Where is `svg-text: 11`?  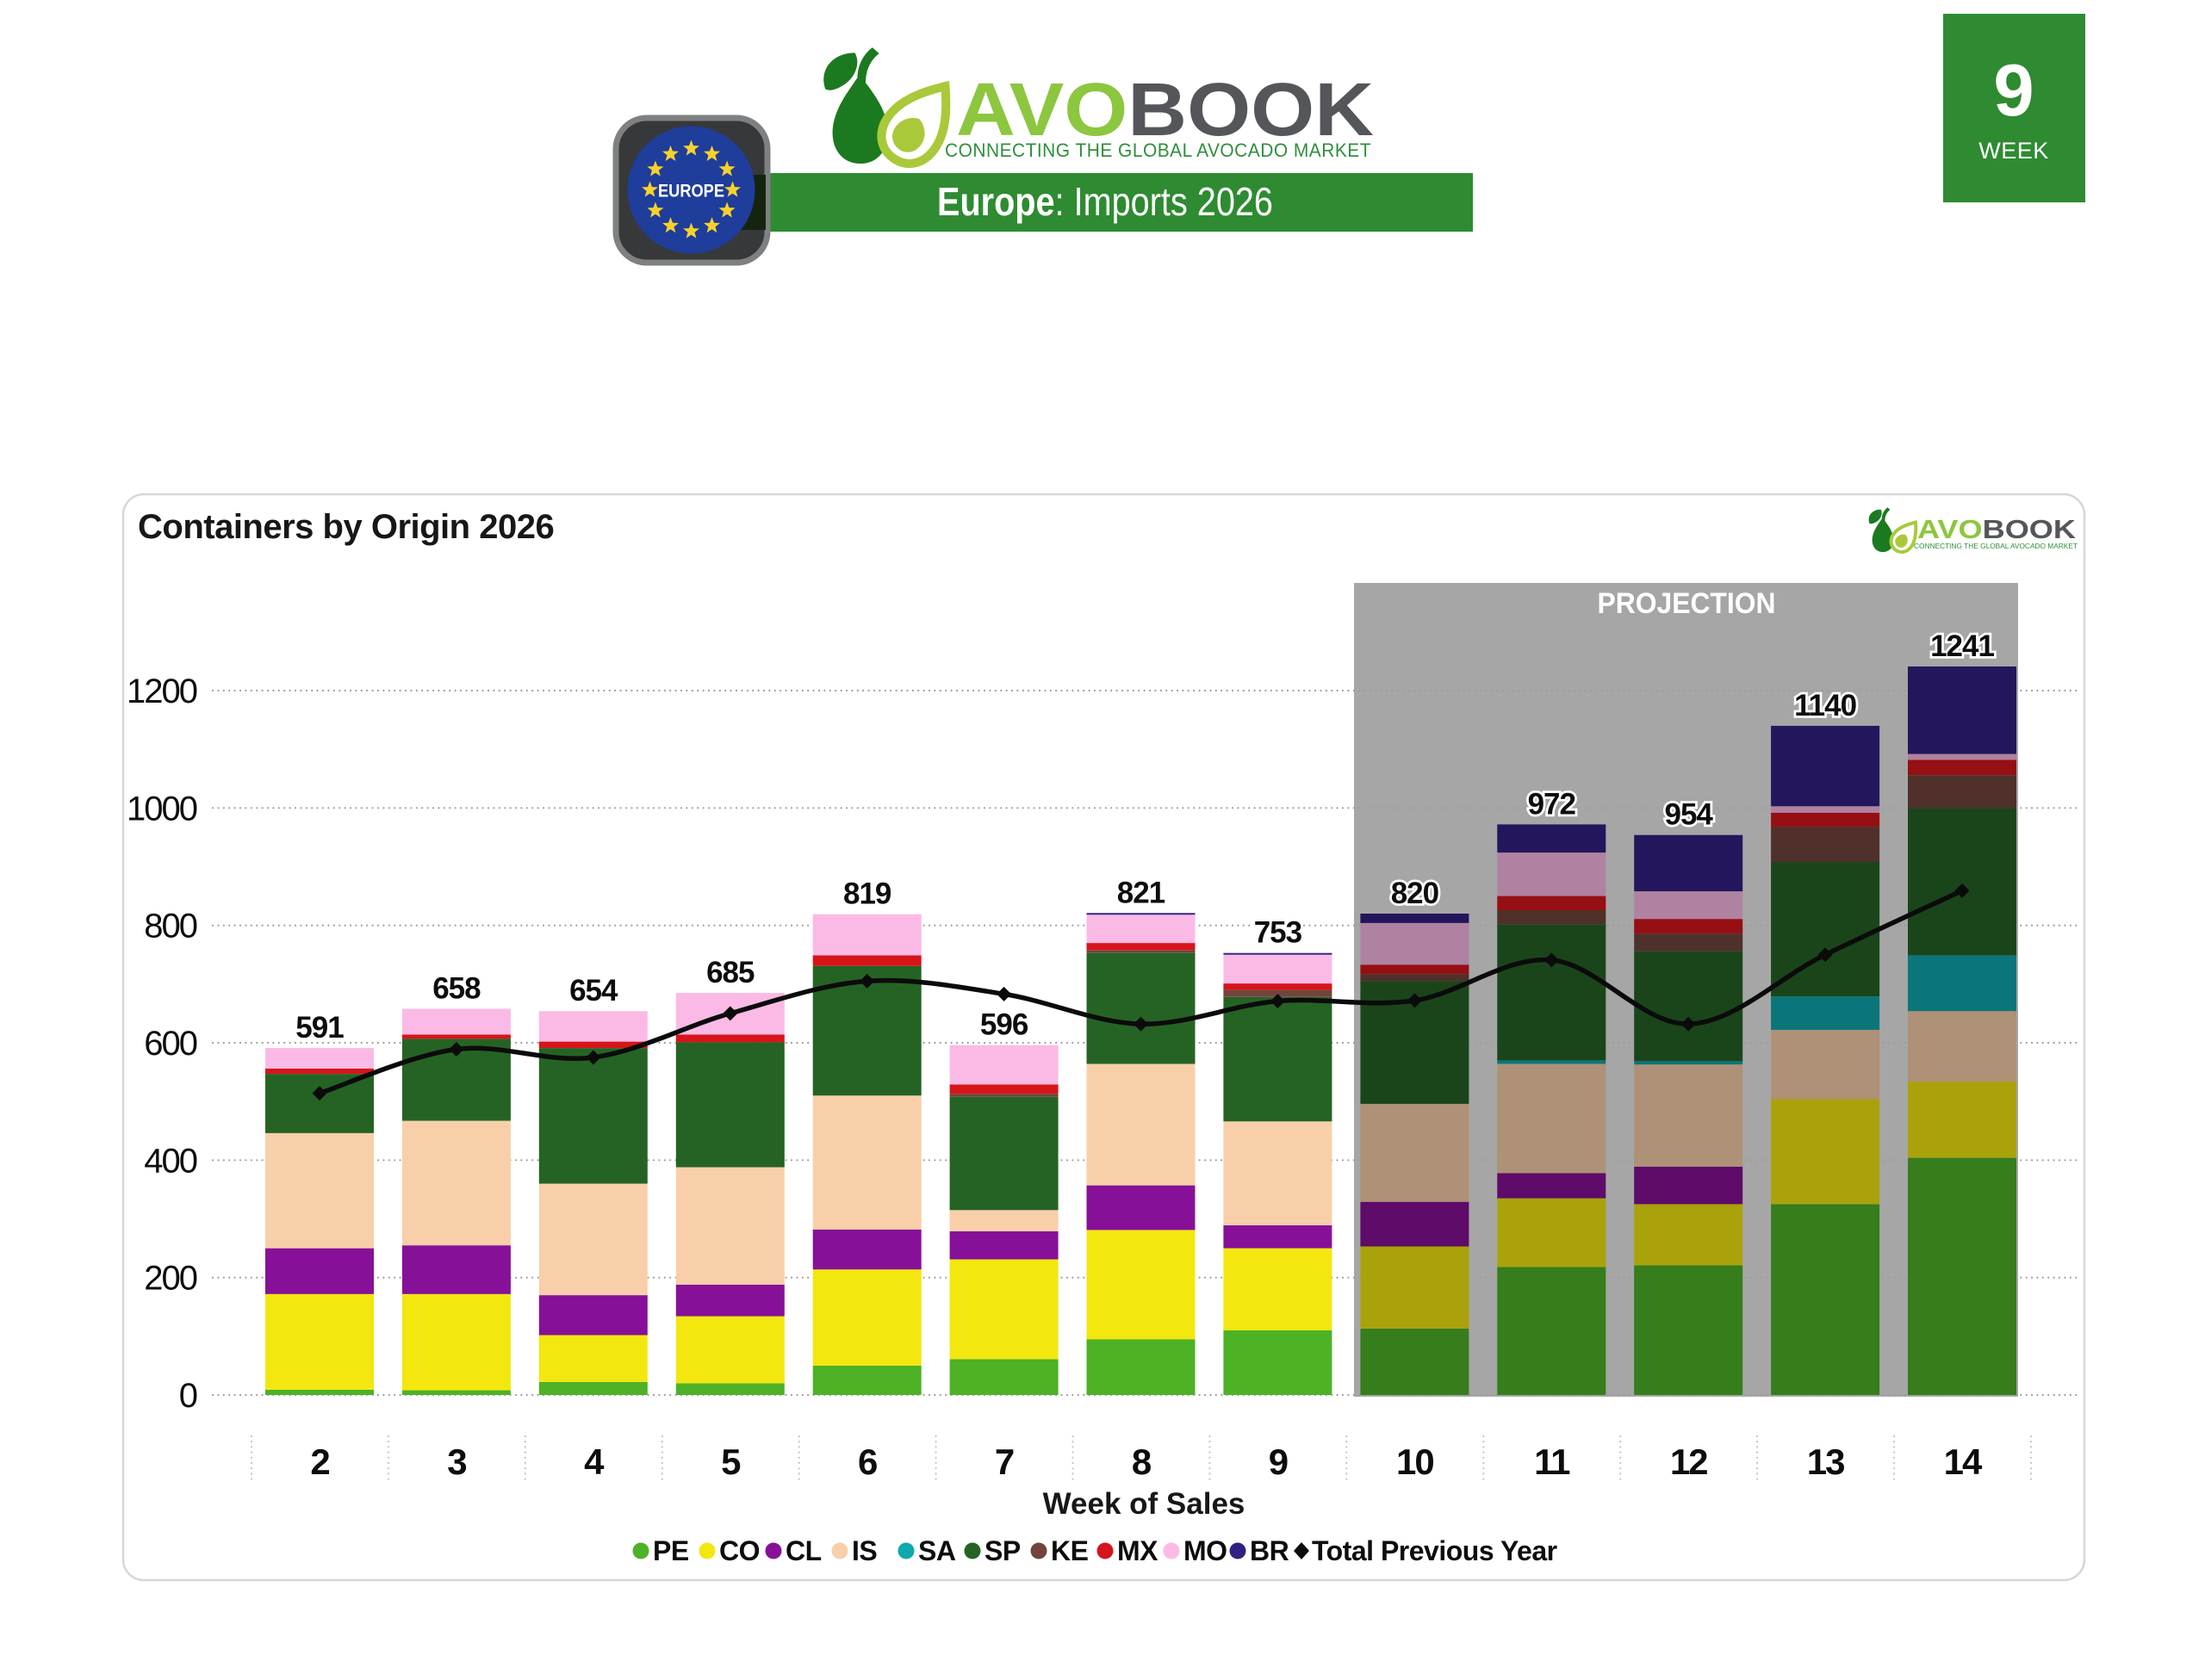 svg-text: 11 is located at coordinates (1552, 1462).